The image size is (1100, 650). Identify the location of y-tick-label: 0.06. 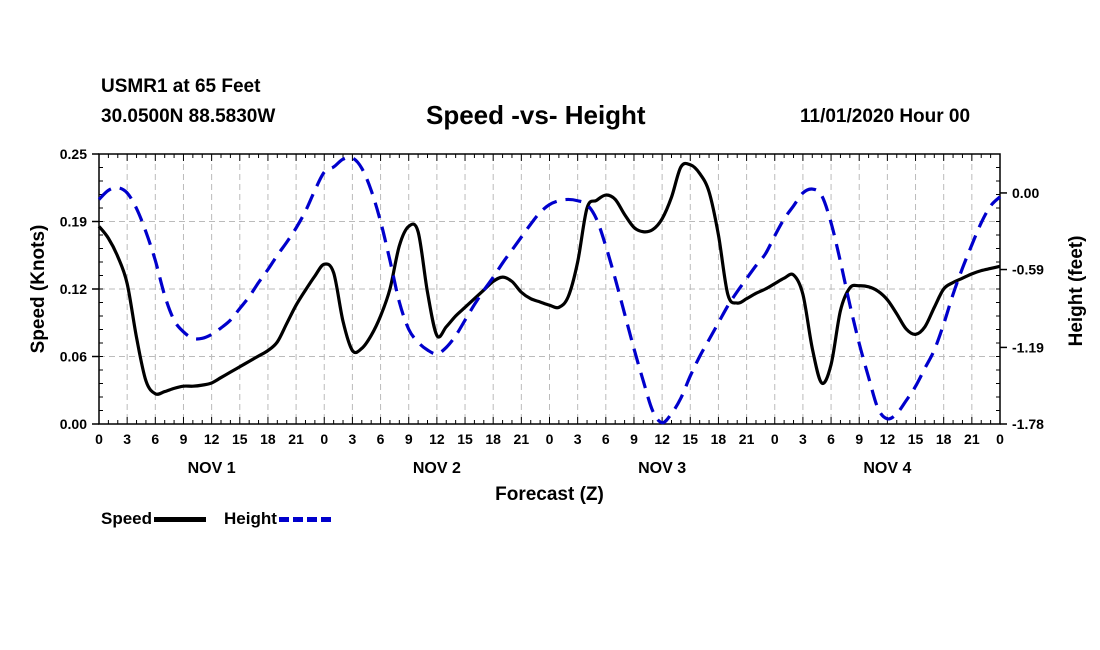
(73, 357).